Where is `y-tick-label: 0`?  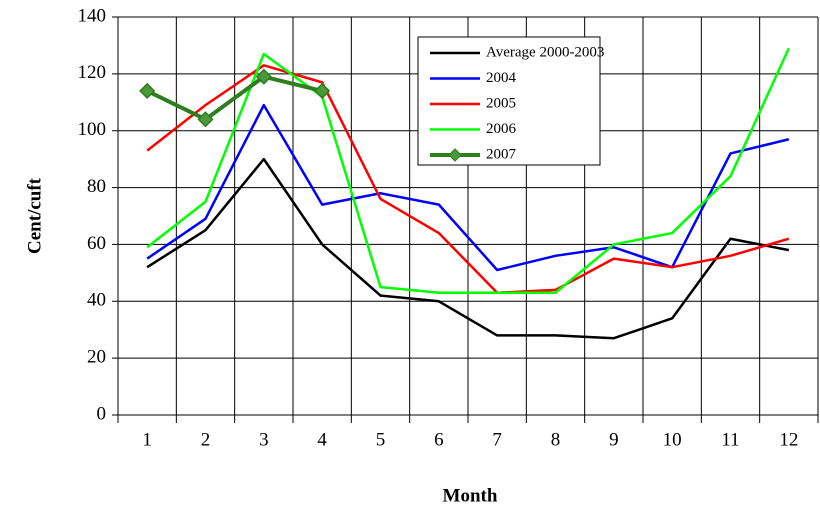 y-tick-label: 0 is located at coordinates (102, 413).